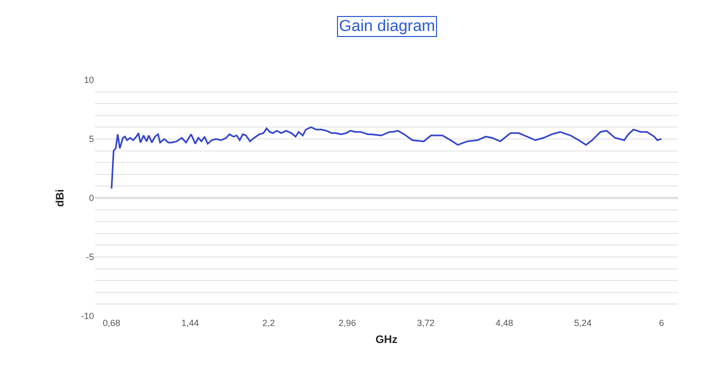 This screenshot has width=722, height=374. What do you see at coordinates (505, 323) in the screenshot?
I see `x-tick-label: 4,48` at bounding box center [505, 323].